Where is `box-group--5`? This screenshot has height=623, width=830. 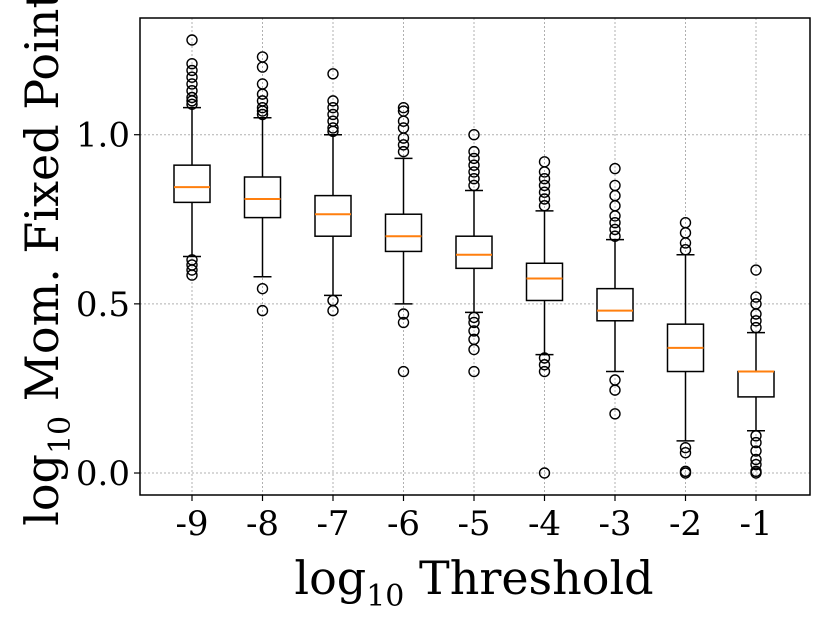
box-group--5 is located at coordinates (474, 253).